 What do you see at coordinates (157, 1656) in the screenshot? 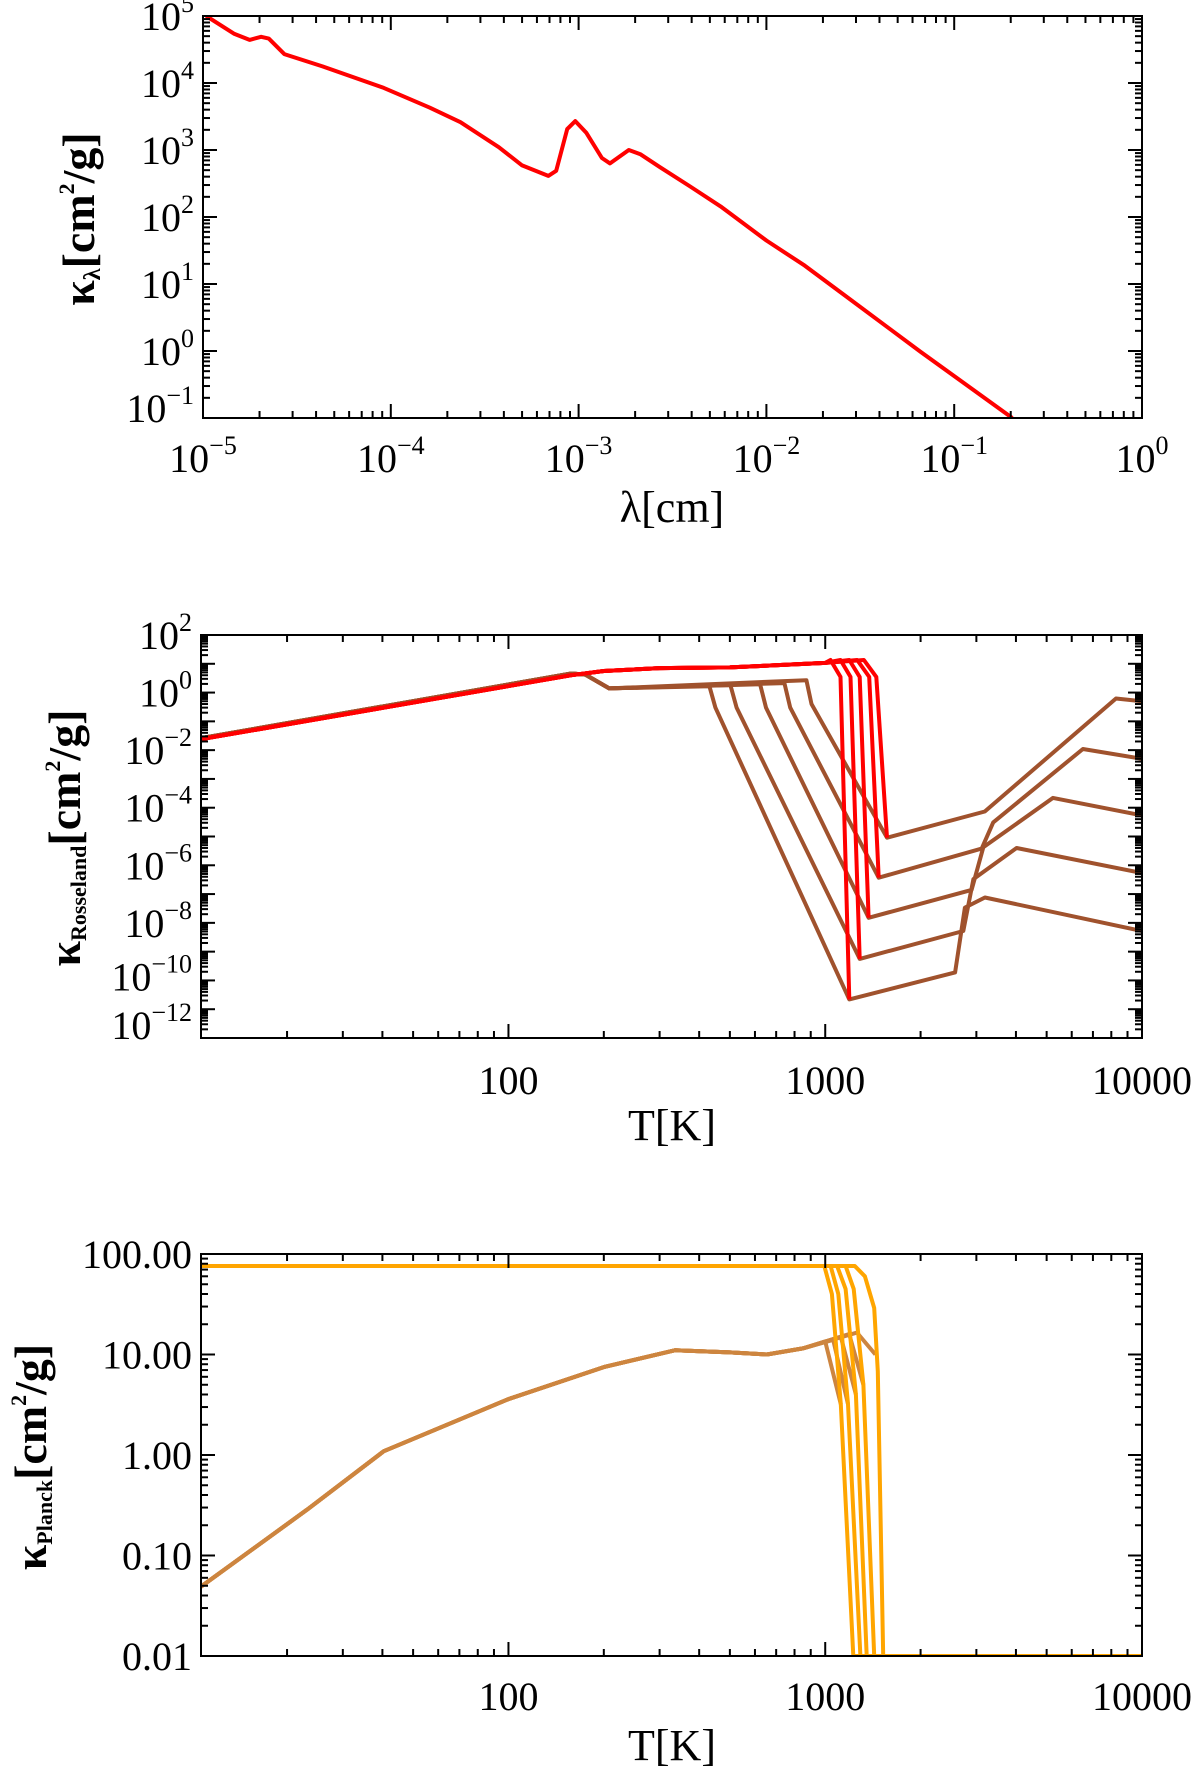
I see `y-tick-label: 0.01` at bounding box center [157, 1656].